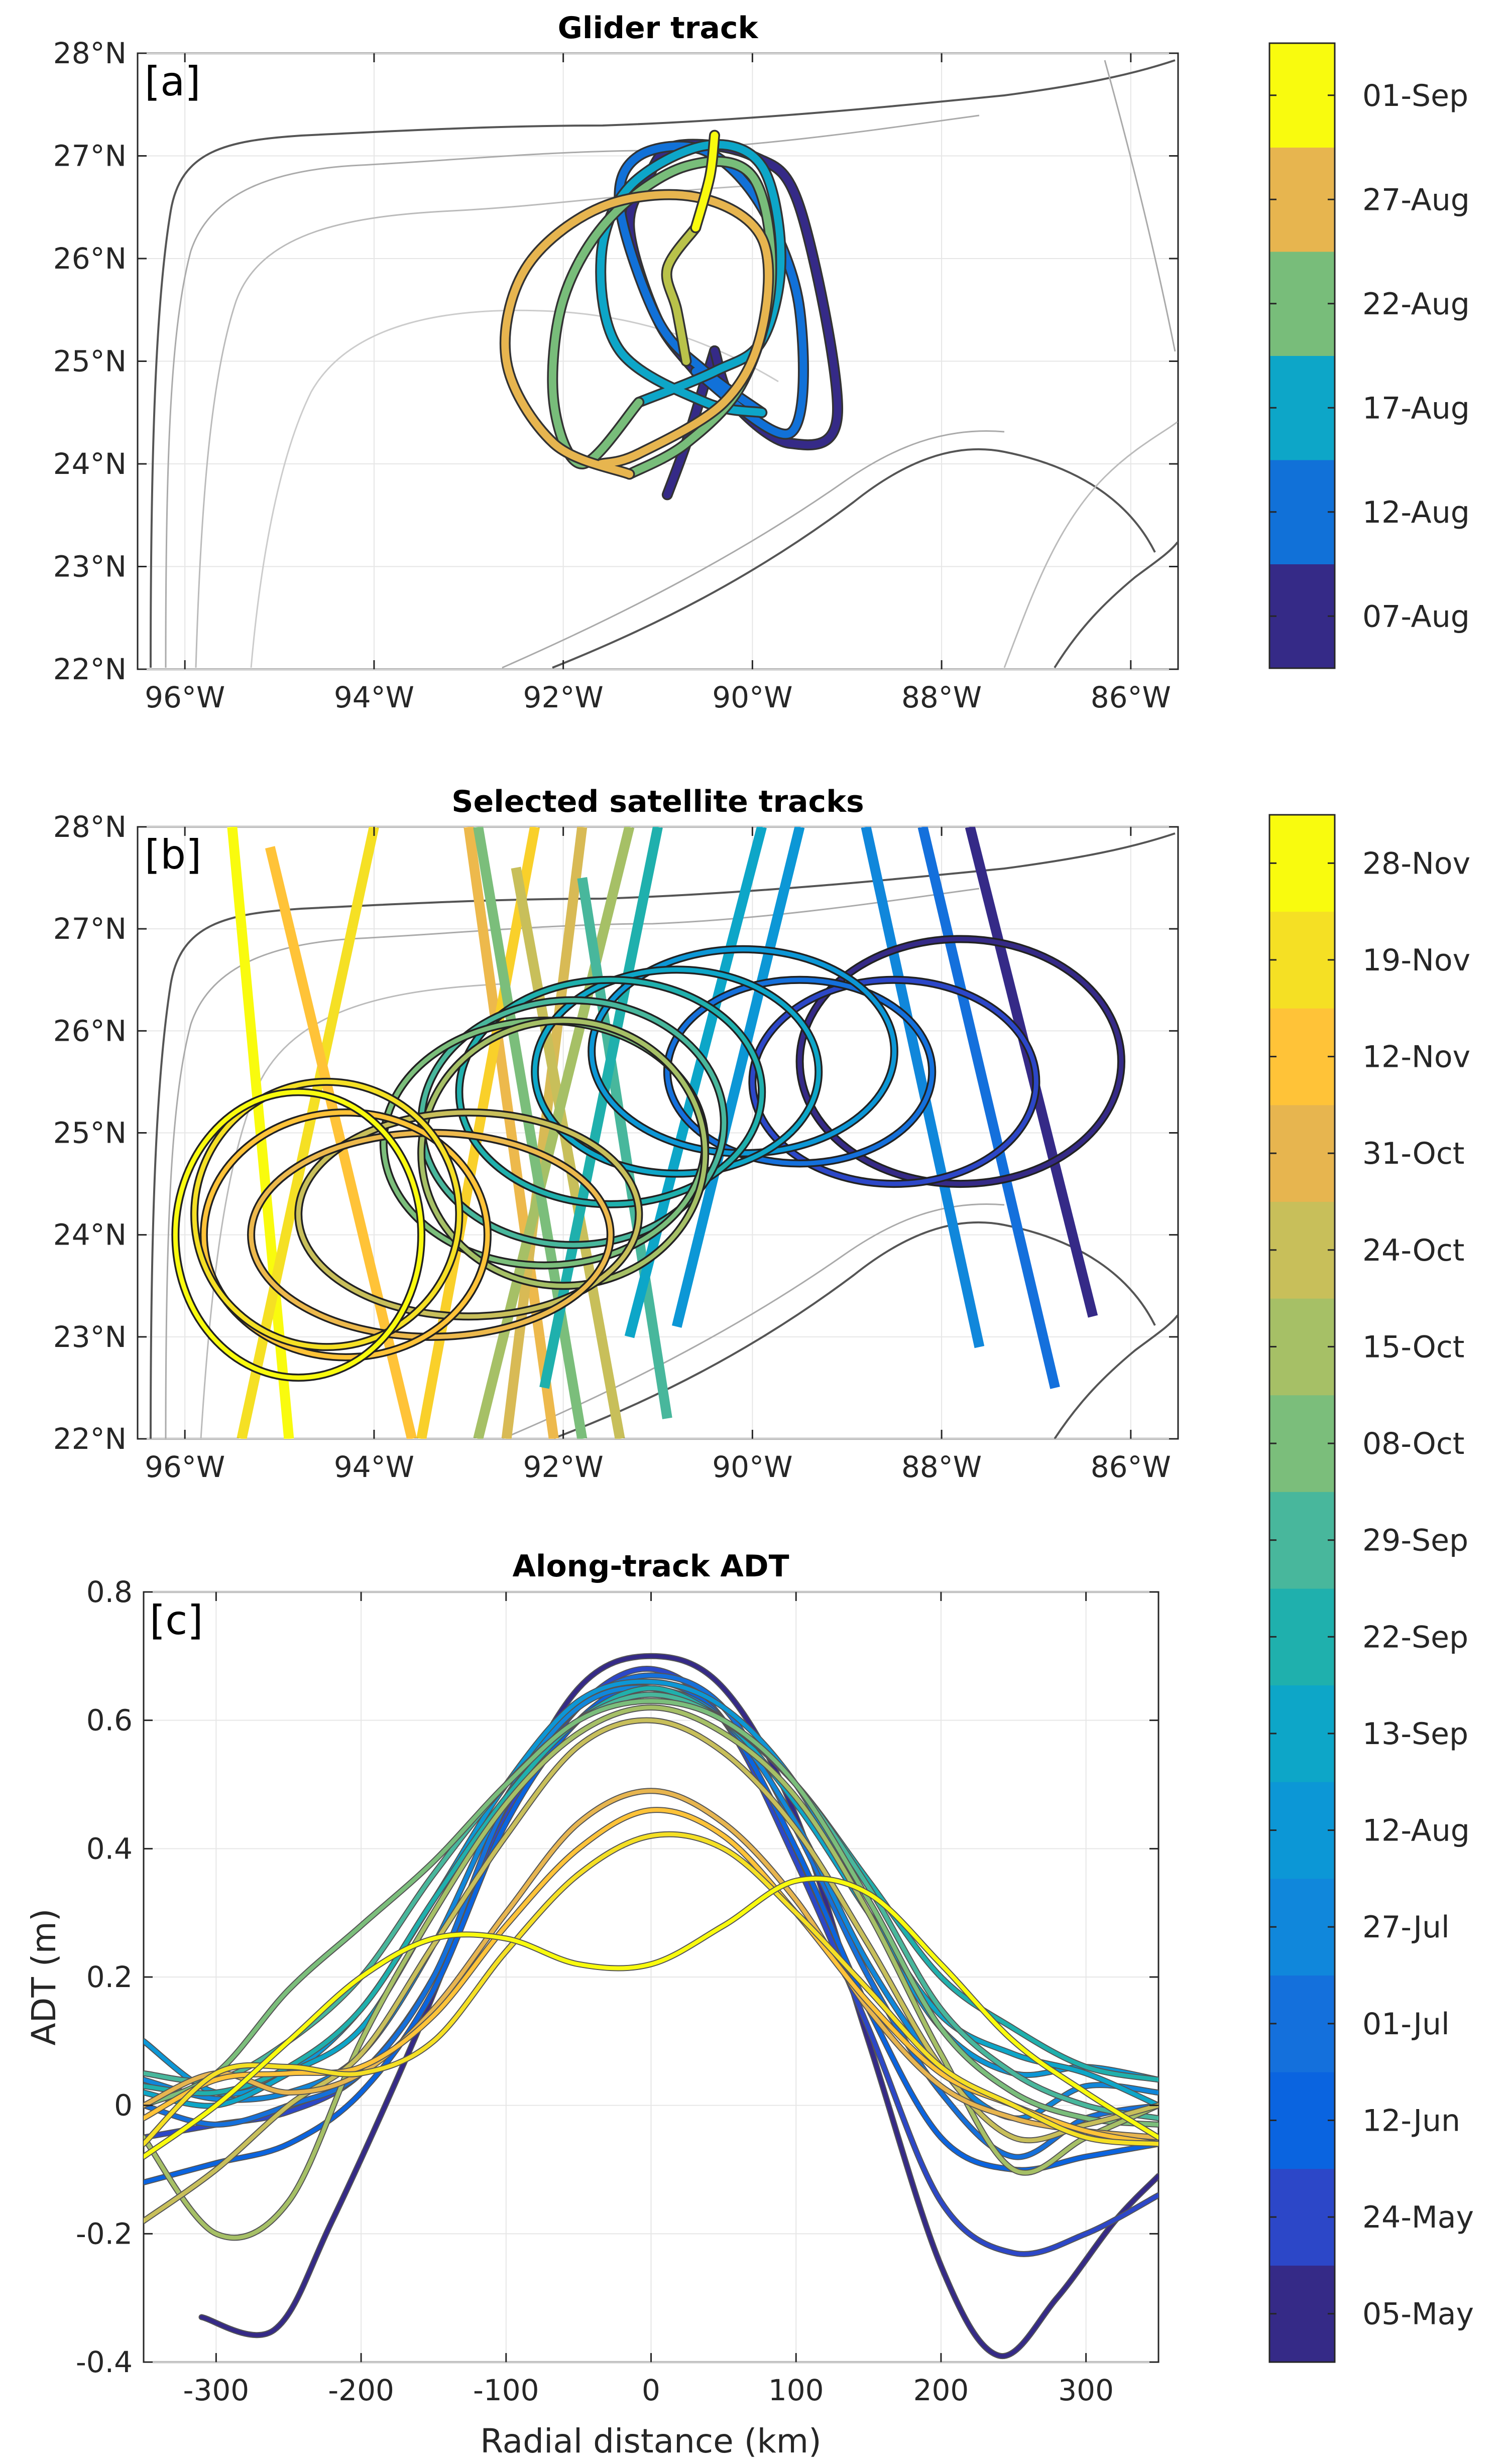 The width and height of the screenshot is (1511, 2464). I want to click on x-tick-label: 100, so click(796, 2390).